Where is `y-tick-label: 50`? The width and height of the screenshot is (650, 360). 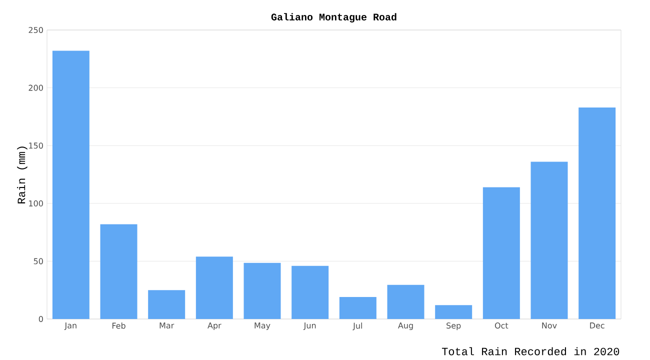 y-tick-label: 50 is located at coordinates (38, 261).